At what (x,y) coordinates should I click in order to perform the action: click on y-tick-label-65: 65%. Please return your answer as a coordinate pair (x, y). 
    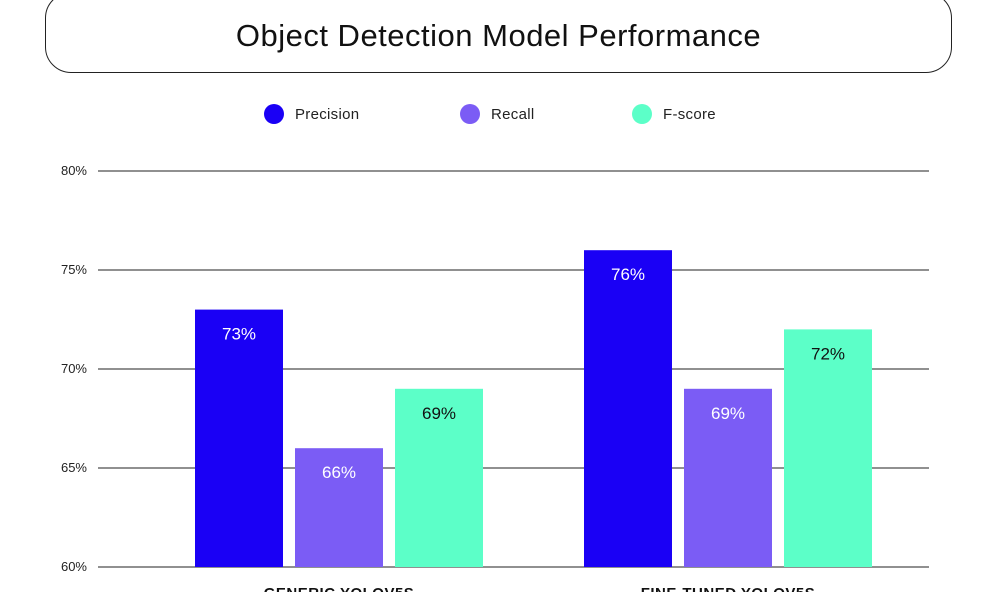
    Looking at the image, I should click on (74, 467).